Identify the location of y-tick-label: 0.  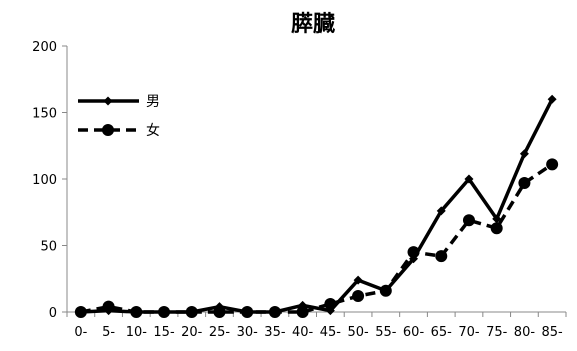
(53, 313).